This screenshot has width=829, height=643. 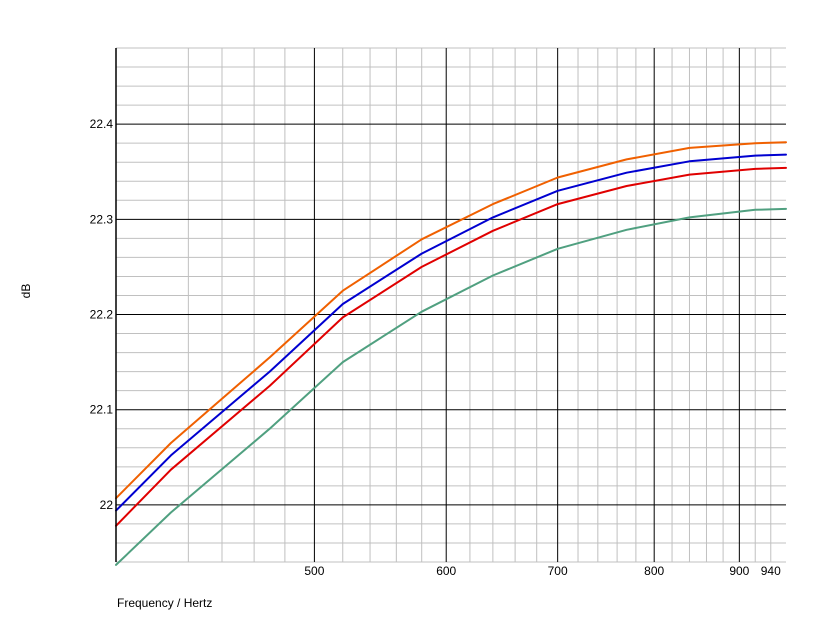 I want to click on x-tick-label: 500, so click(x=314, y=571).